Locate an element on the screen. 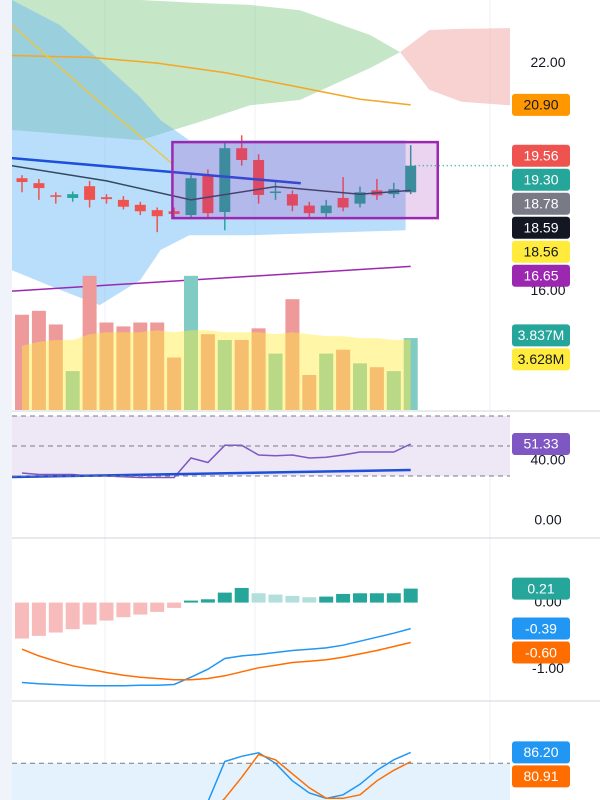  price-tag-label: 0.21 is located at coordinates (540, 588).